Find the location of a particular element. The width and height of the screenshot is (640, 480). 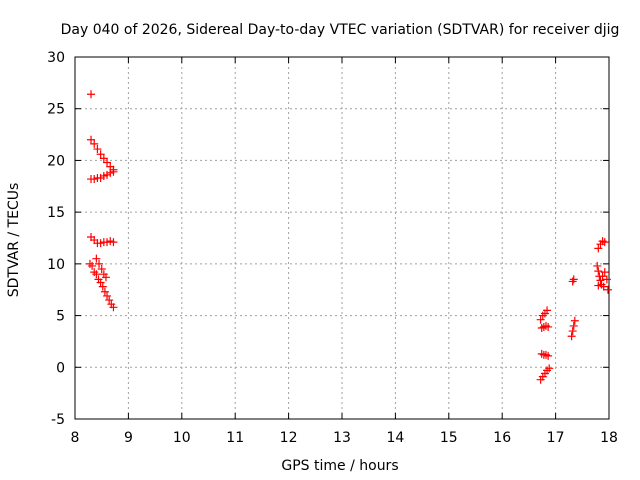

x-tick-label: 13 is located at coordinates (342, 438).